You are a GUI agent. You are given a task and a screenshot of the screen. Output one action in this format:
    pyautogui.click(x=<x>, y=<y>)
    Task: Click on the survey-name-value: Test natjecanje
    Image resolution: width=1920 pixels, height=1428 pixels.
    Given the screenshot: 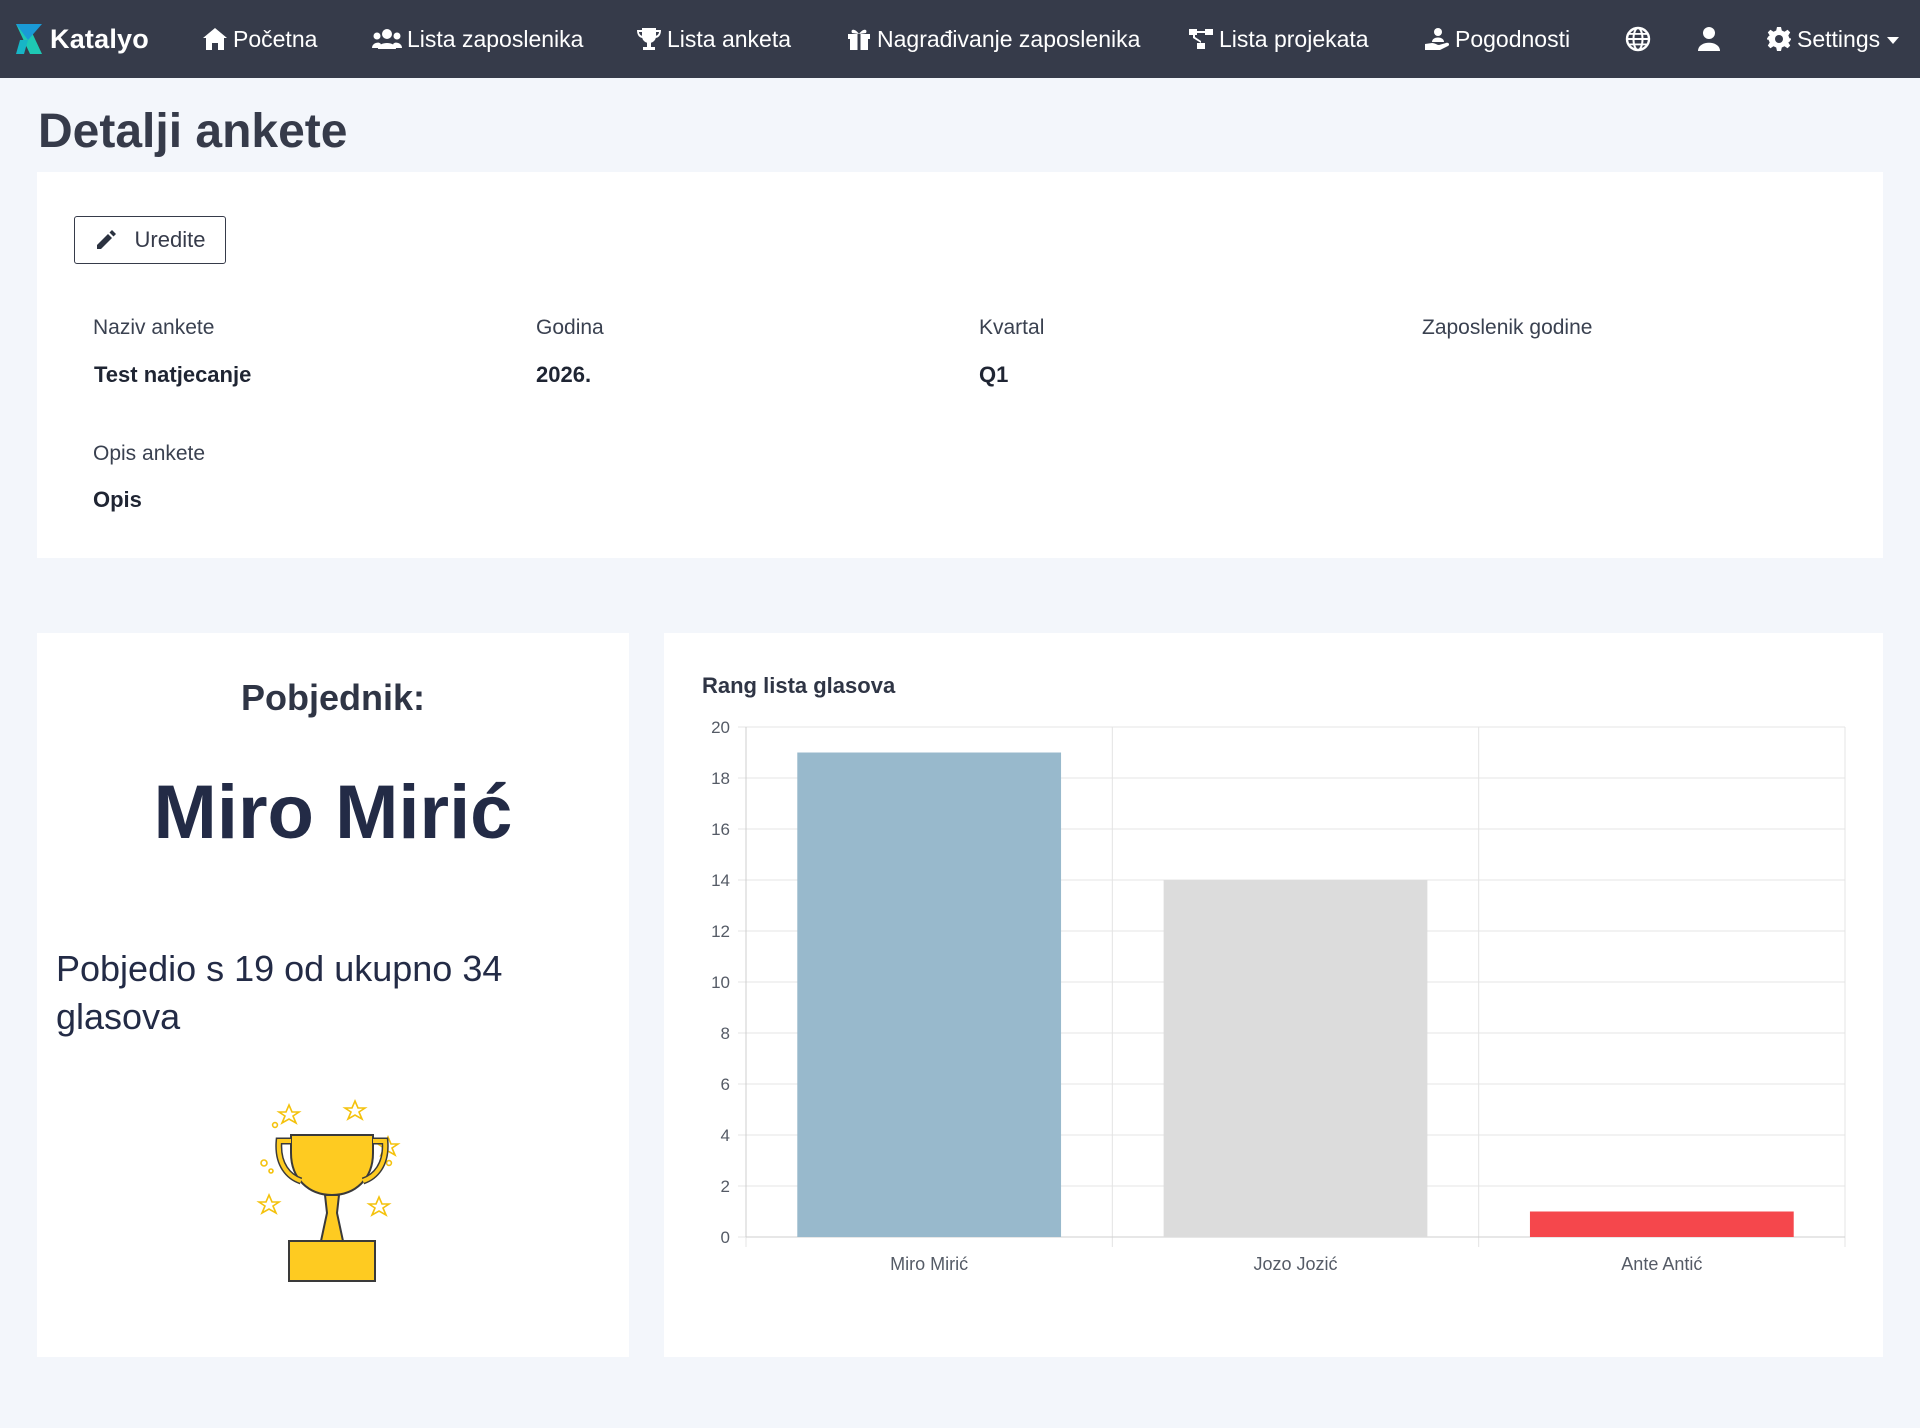 What is the action you would take?
    pyautogui.click(x=173, y=374)
    